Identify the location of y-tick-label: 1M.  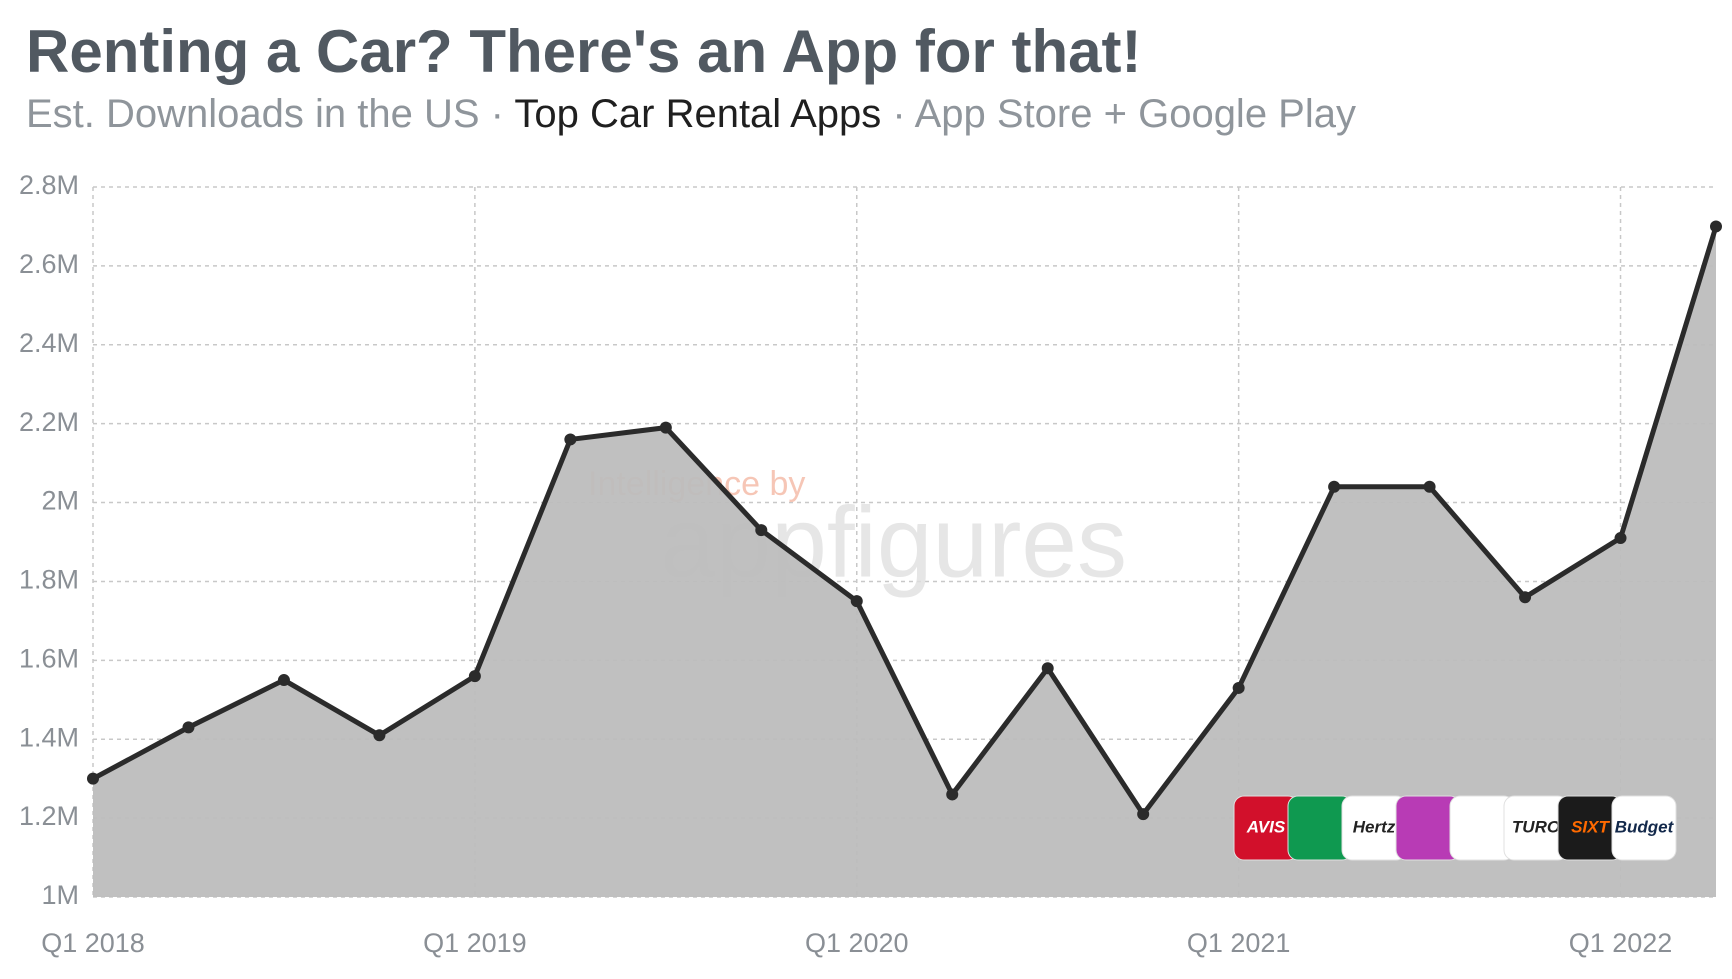
(60, 895).